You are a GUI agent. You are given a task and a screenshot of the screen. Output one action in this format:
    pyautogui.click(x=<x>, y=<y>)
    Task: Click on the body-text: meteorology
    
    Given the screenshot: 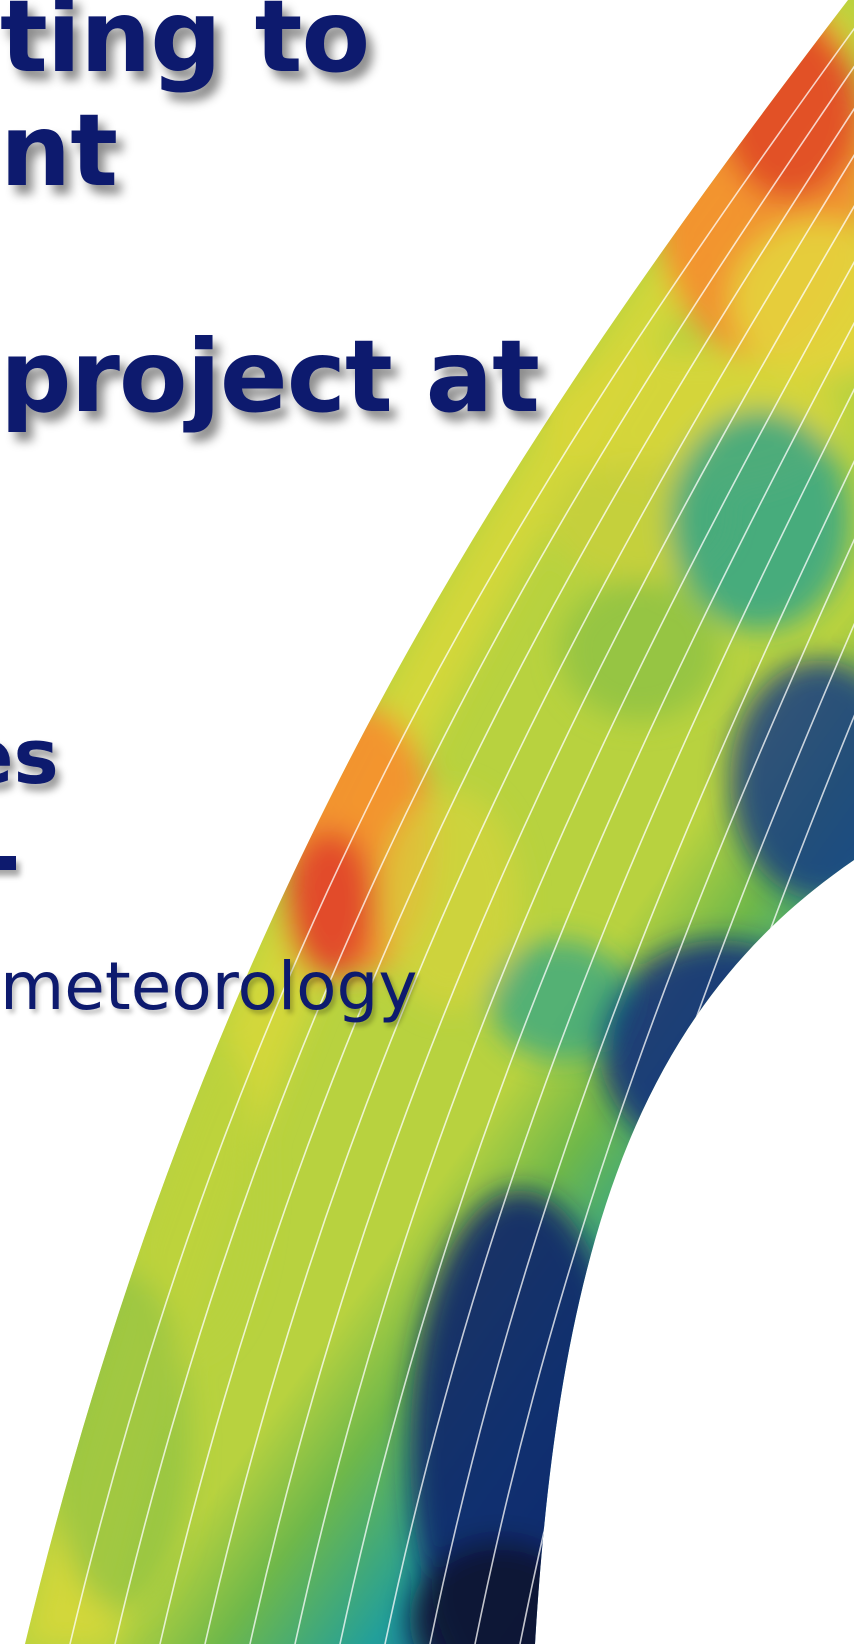 What is the action you would take?
    pyautogui.click(x=209, y=986)
    